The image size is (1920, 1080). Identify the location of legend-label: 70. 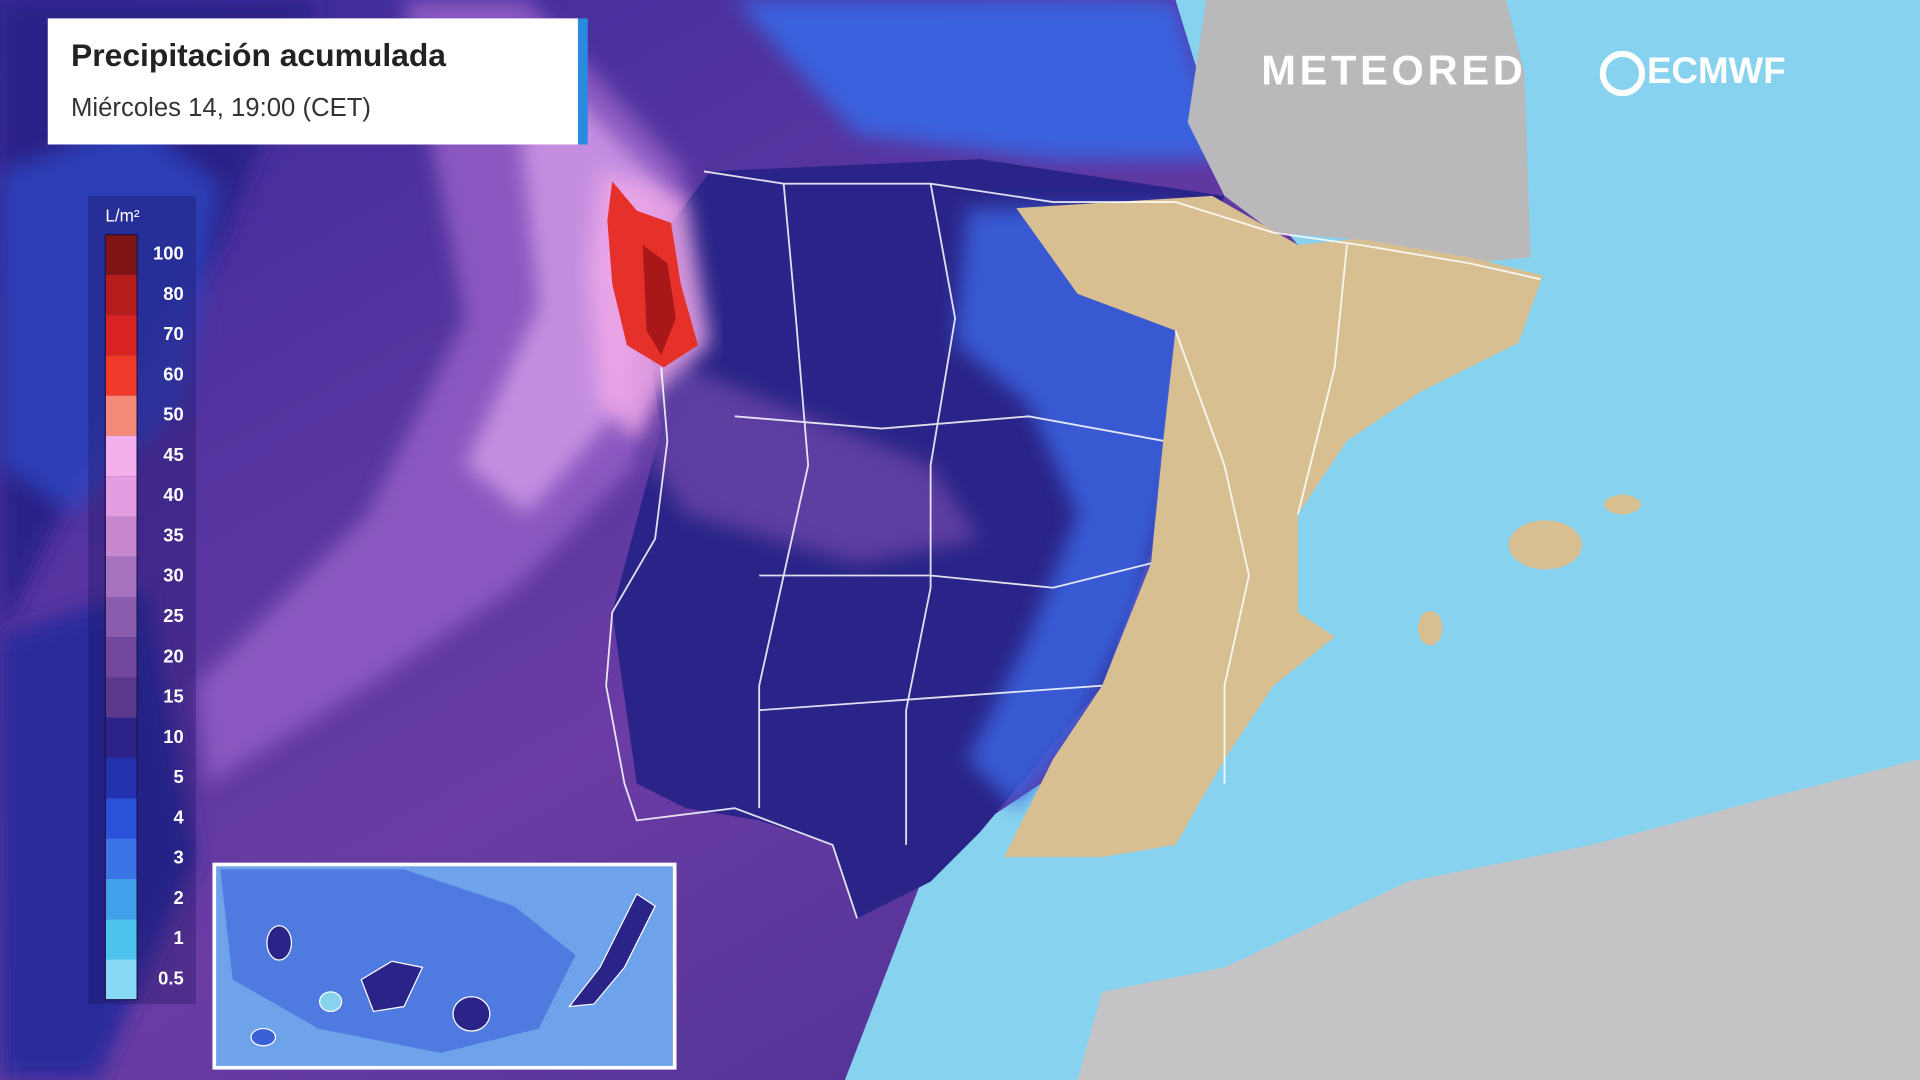
(173, 333).